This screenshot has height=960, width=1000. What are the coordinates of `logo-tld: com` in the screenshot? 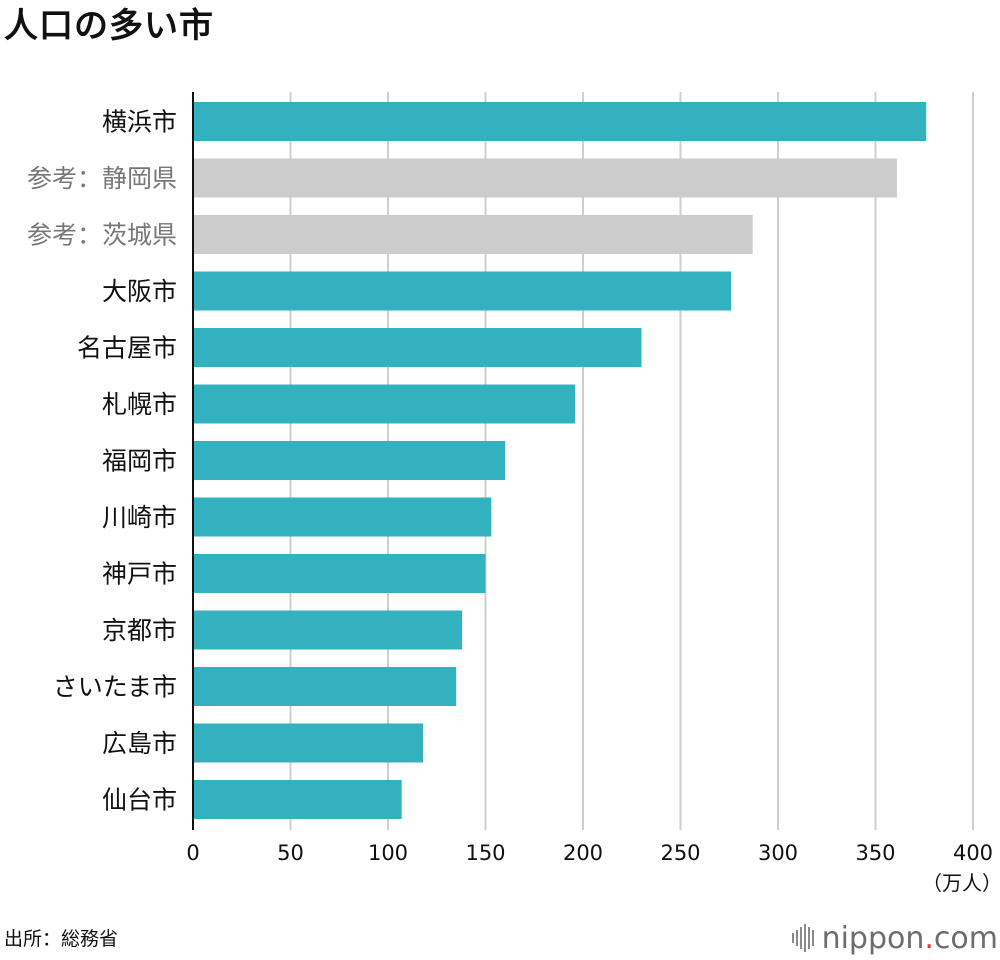 It's located at (965, 938).